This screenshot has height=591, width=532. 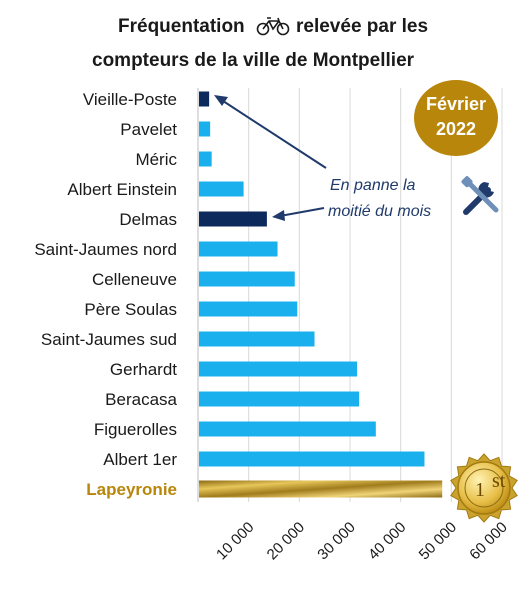 I want to click on annotation-line1: En panne la, so click(x=373, y=185).